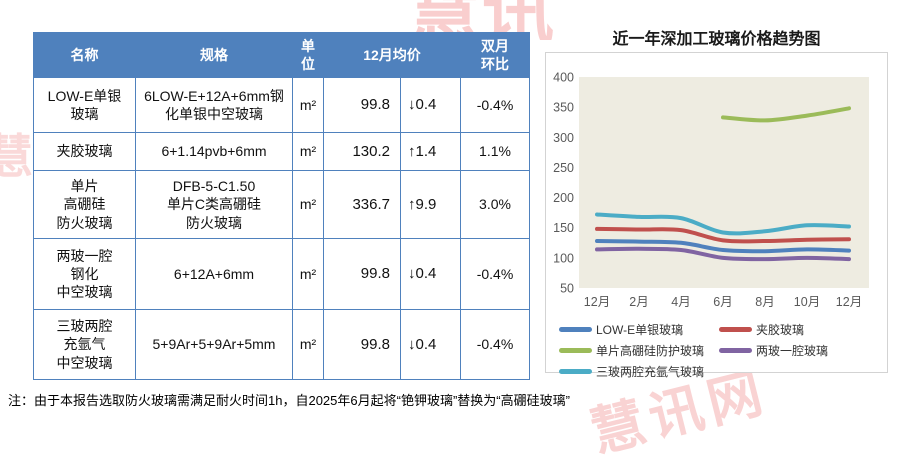 The image size is (900, 468). What do you see at coordinates (495, 204) in the screenshot?
I see `cell-mom-percent: 3.0%` at bounding box center [495, 204].